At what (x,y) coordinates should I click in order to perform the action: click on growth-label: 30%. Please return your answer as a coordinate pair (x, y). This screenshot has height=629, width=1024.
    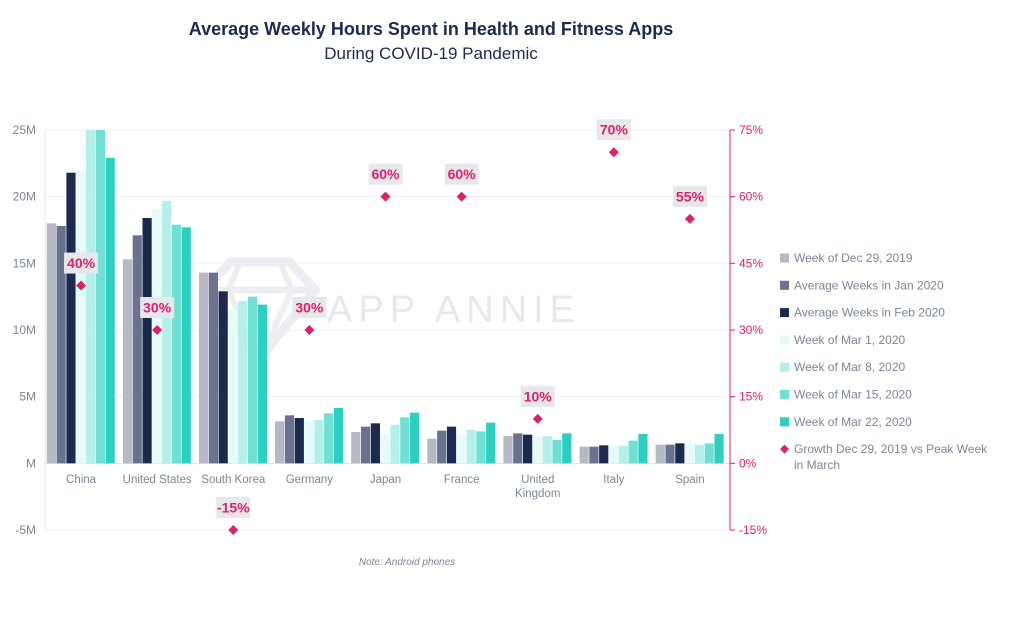
    Looking at the image, I should click on (157, 308).